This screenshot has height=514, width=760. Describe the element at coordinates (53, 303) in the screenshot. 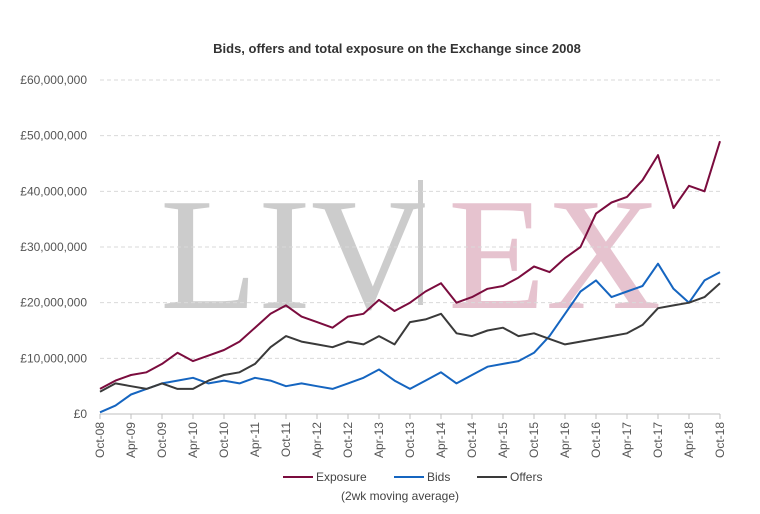

I see `y-tick-label: £20,000,000` at that location.